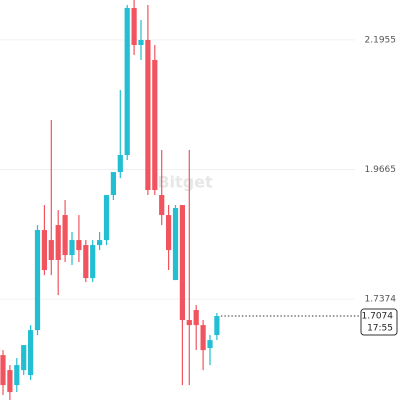 This screenshot has height=400, width=400. Describe the element at coordinates (381, 170) in the screenshot. I see `y-tick-label: 1.9665` at that location.